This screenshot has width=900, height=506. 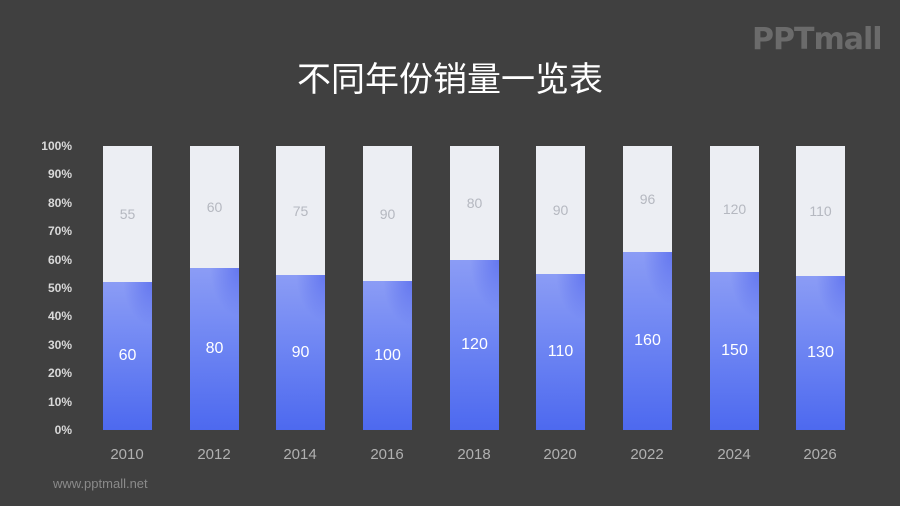 I want to click on bar-segment-top: 80, so click(x=474, y=203).